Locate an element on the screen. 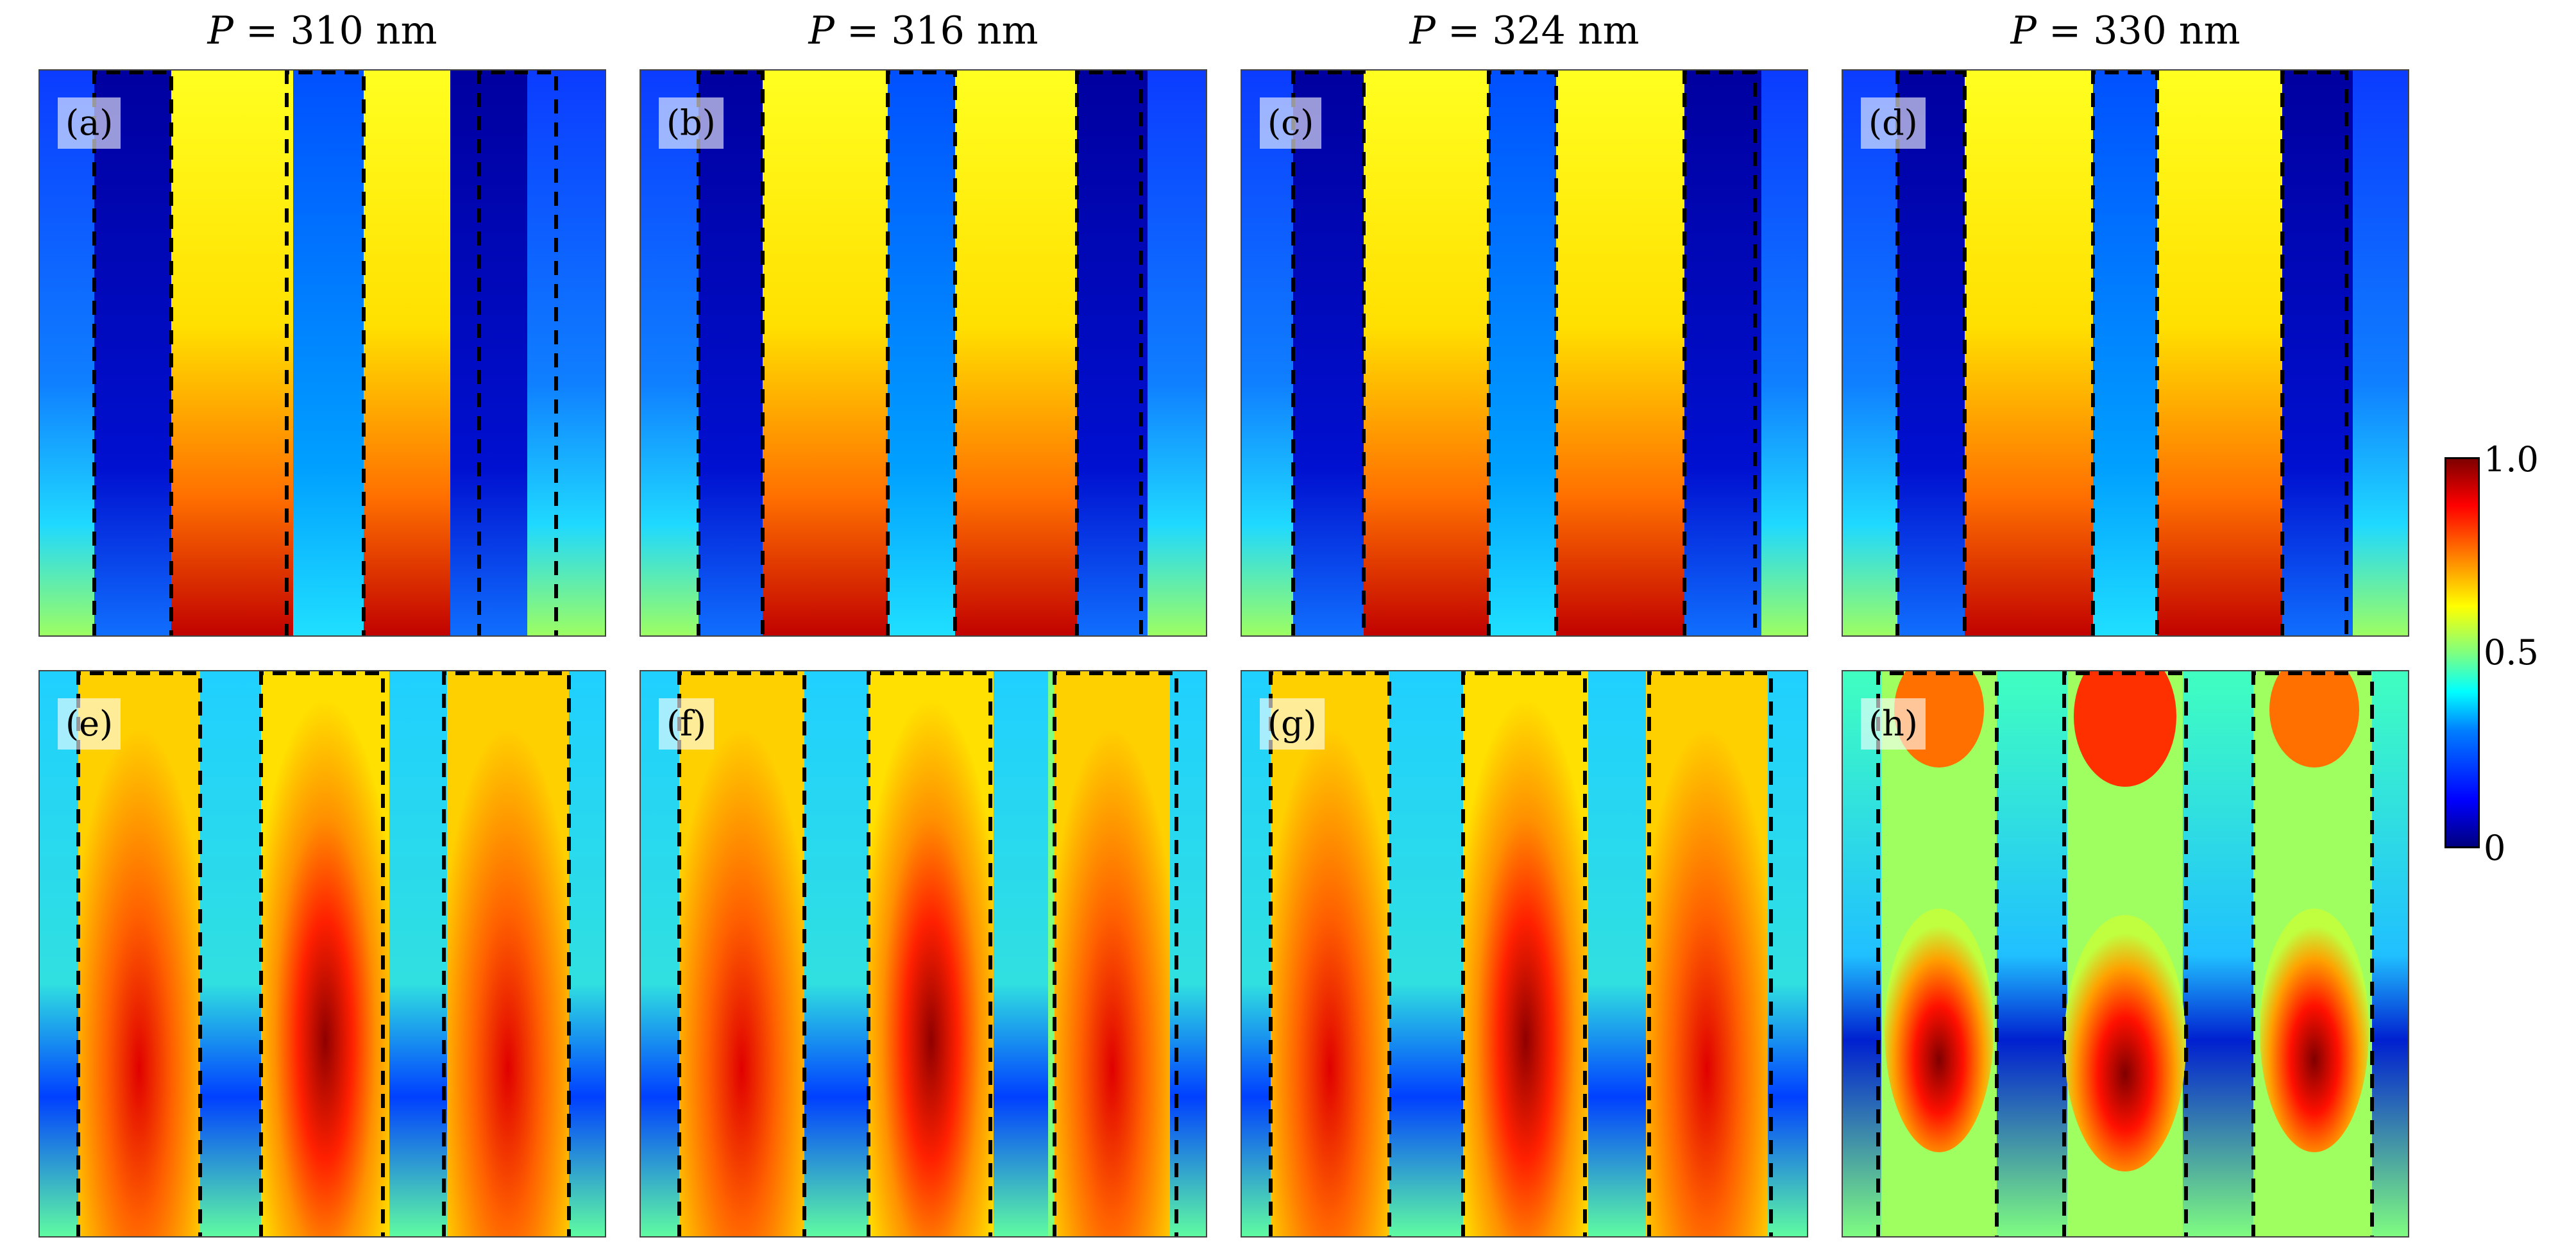  panel-label: (a) is located at coordinates (89, 123).